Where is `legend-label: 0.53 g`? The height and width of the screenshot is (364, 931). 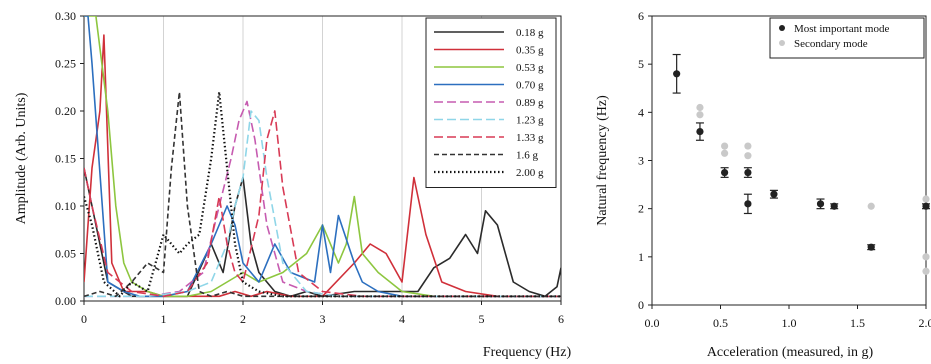 legend-label: 0.53 g is located at coordinates (530, 68).